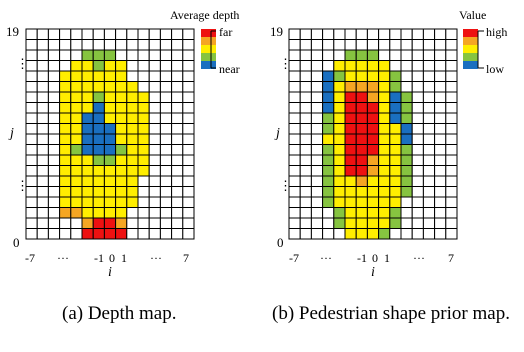  What do you see at coordinates (208, 57) in the screenshot?
I see `legend-swatch-green` at bounding box center [208, 57].